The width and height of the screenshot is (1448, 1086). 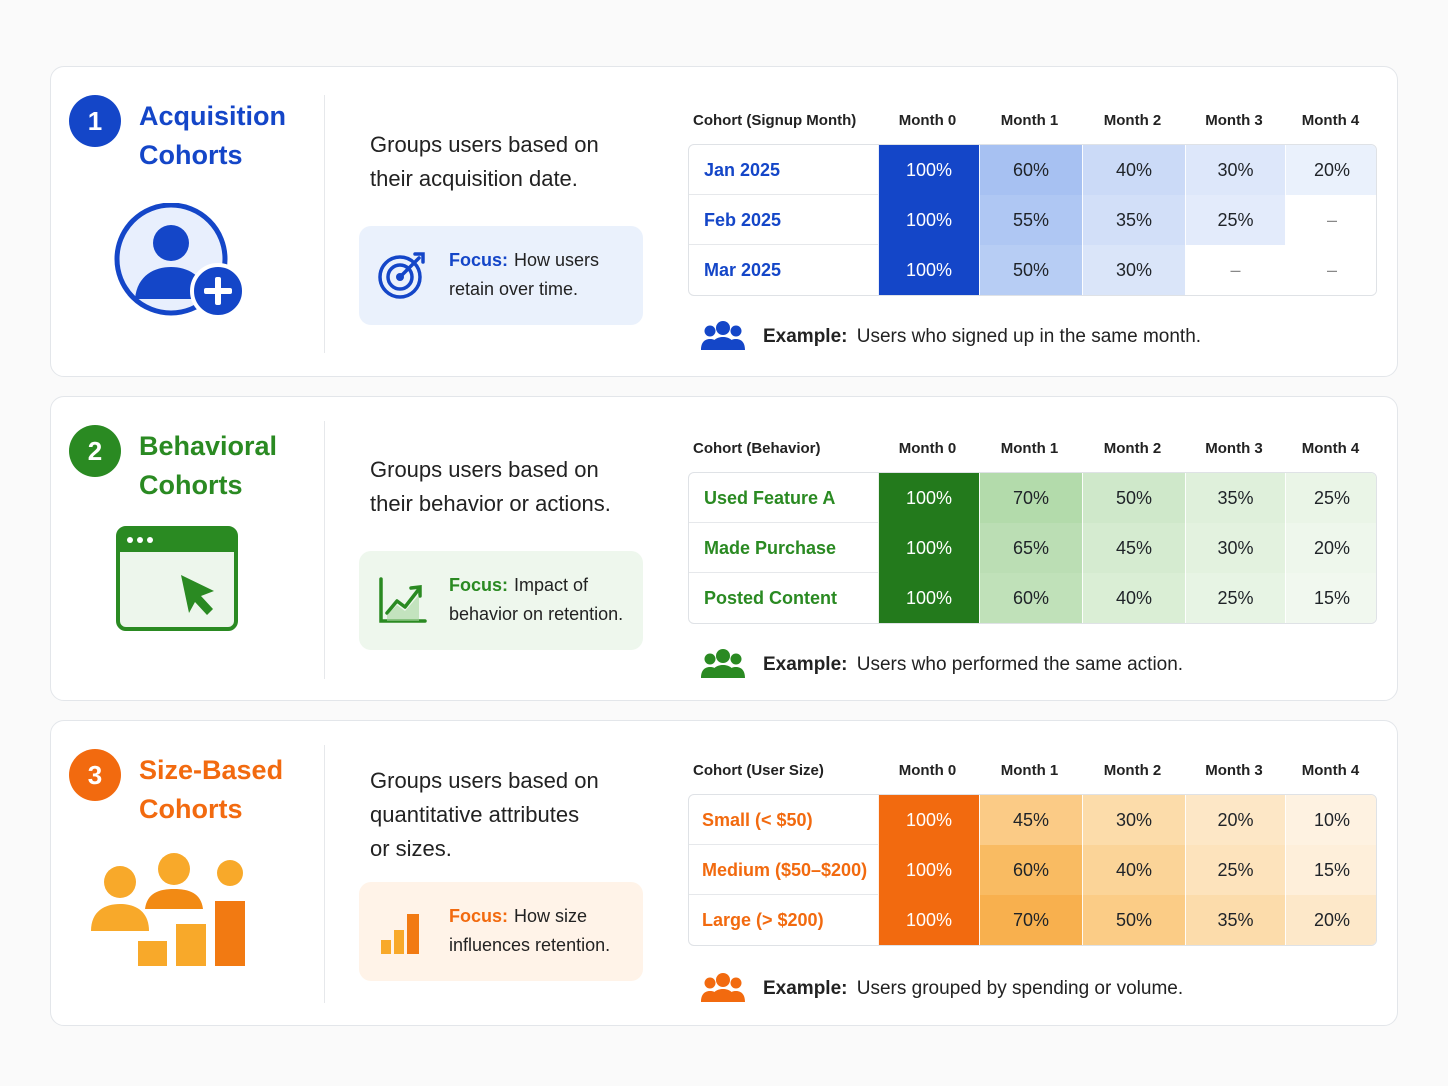 I want to click on focus-description: How users retain over time., so click(x=524, y=274).